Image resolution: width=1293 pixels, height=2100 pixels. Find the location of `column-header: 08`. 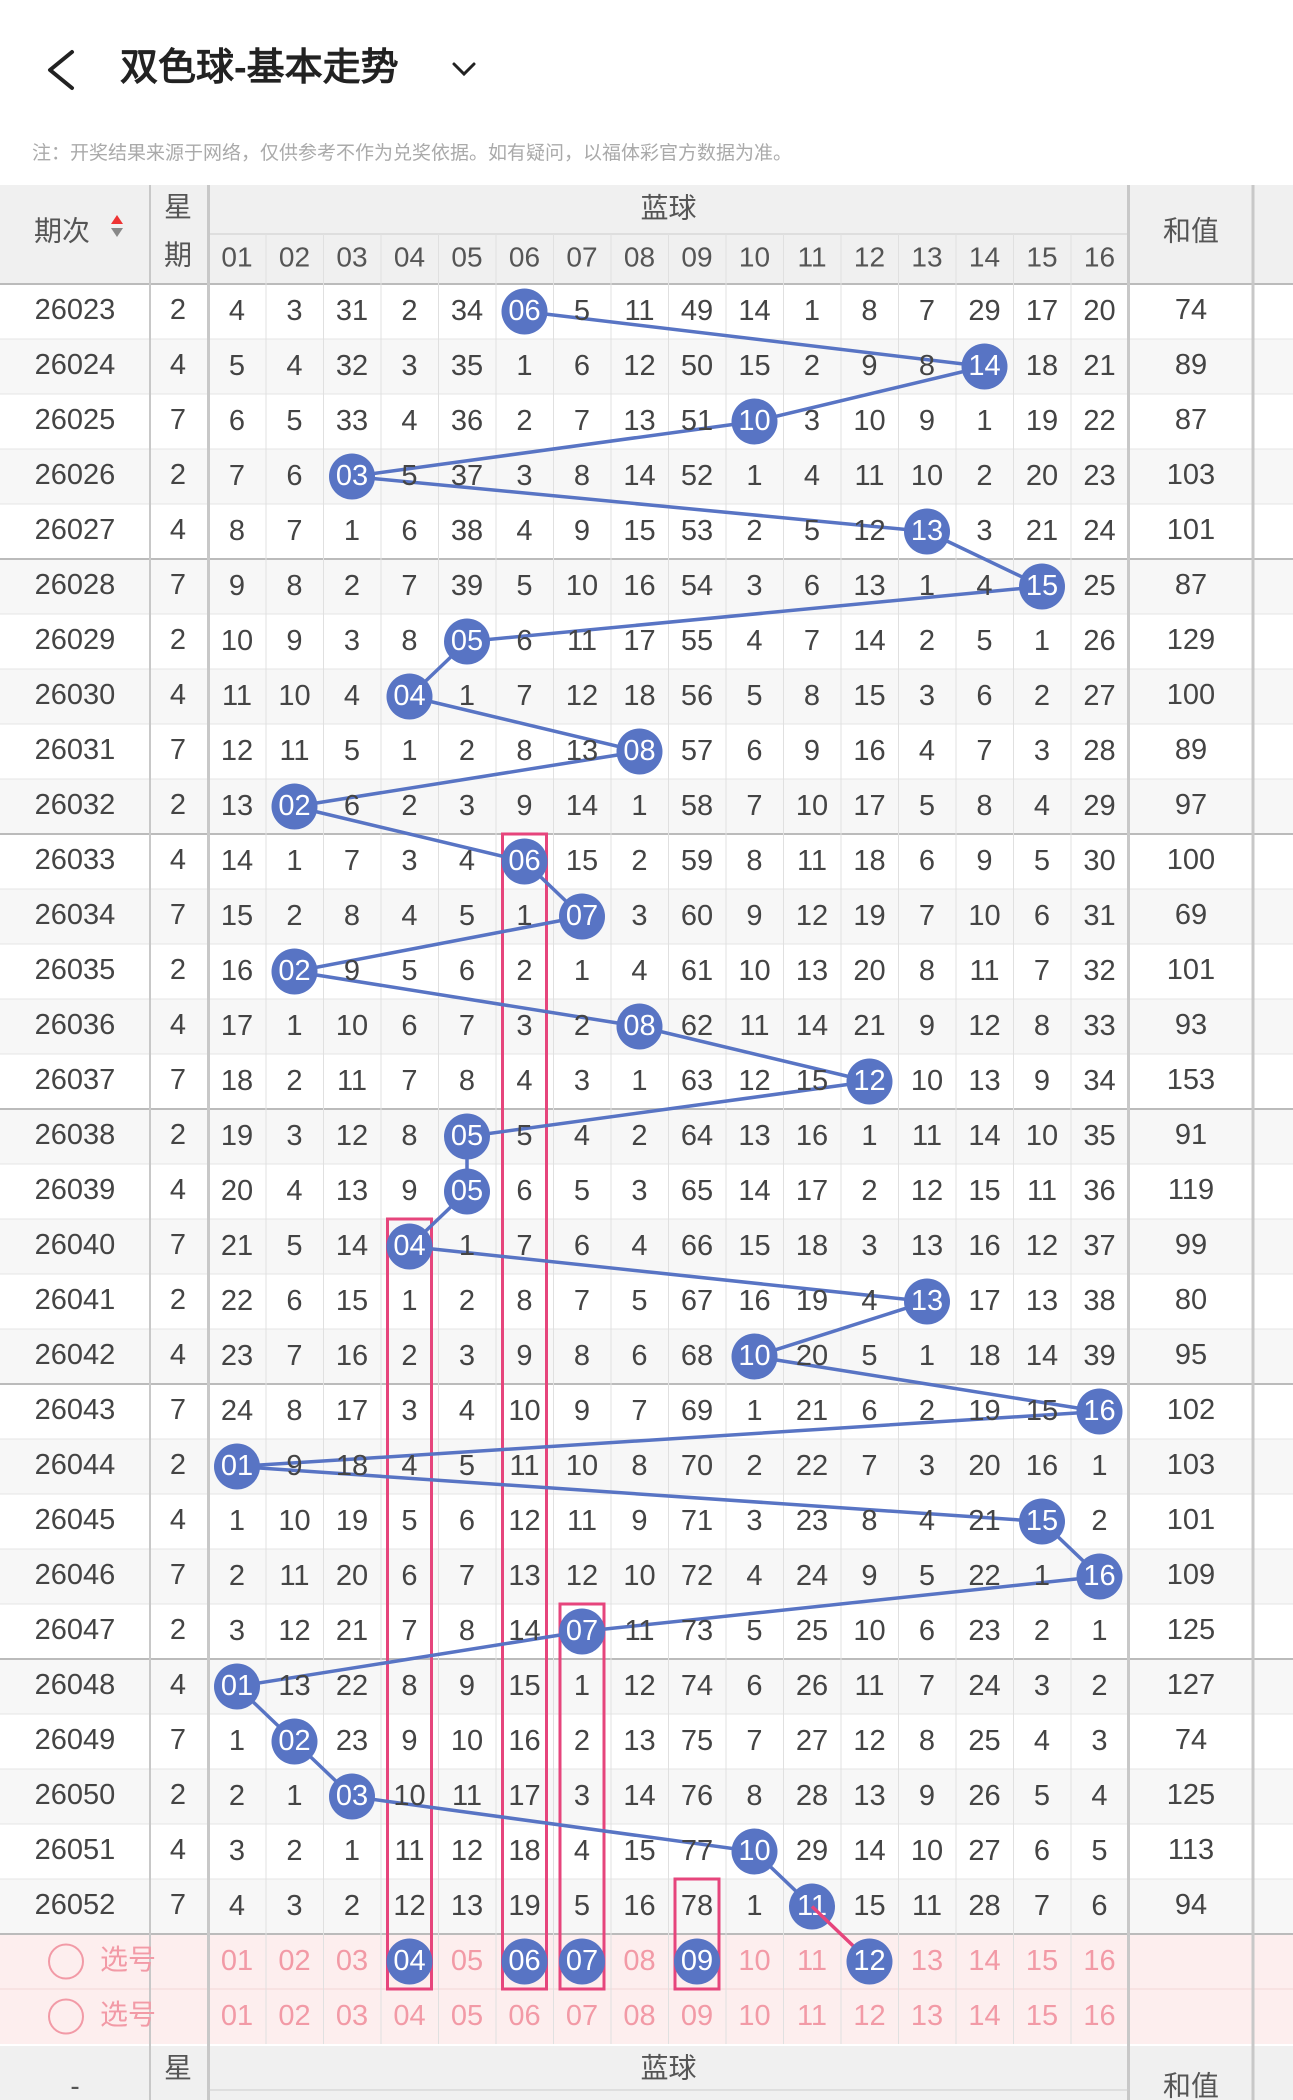

column-header: 08 is located at coordinates (639, 256).